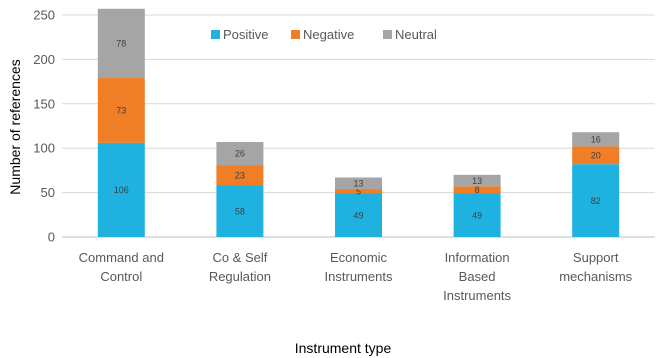 The image size is (659, 358). I want to click on legend-label-negative: Negative, so click(328, 34).